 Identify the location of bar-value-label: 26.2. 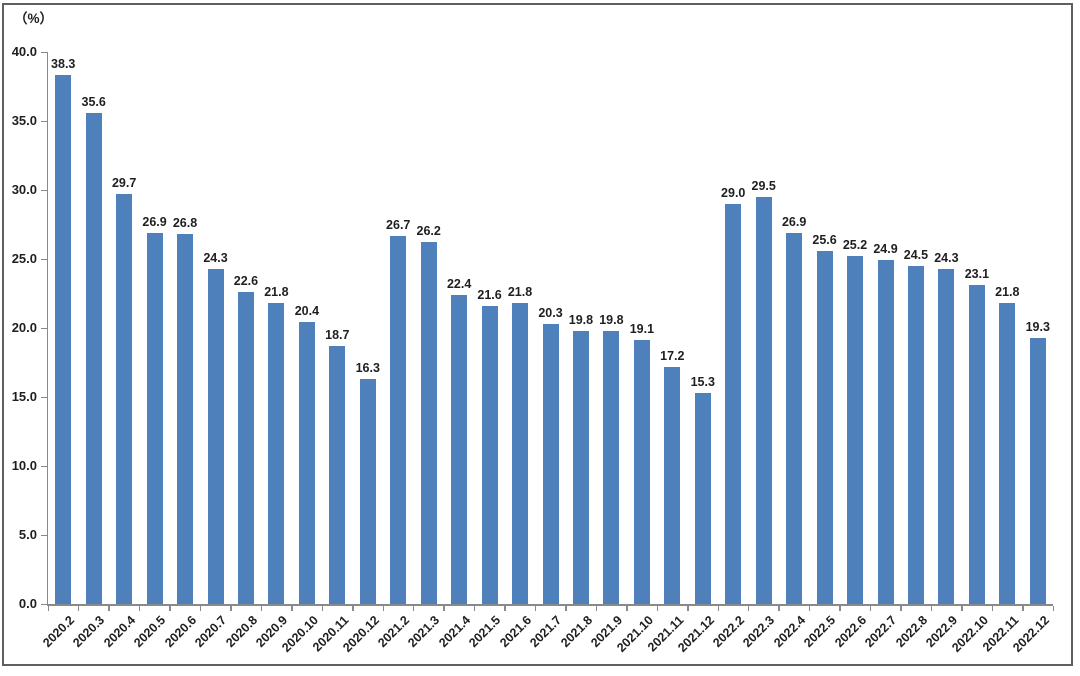
(428, 231).